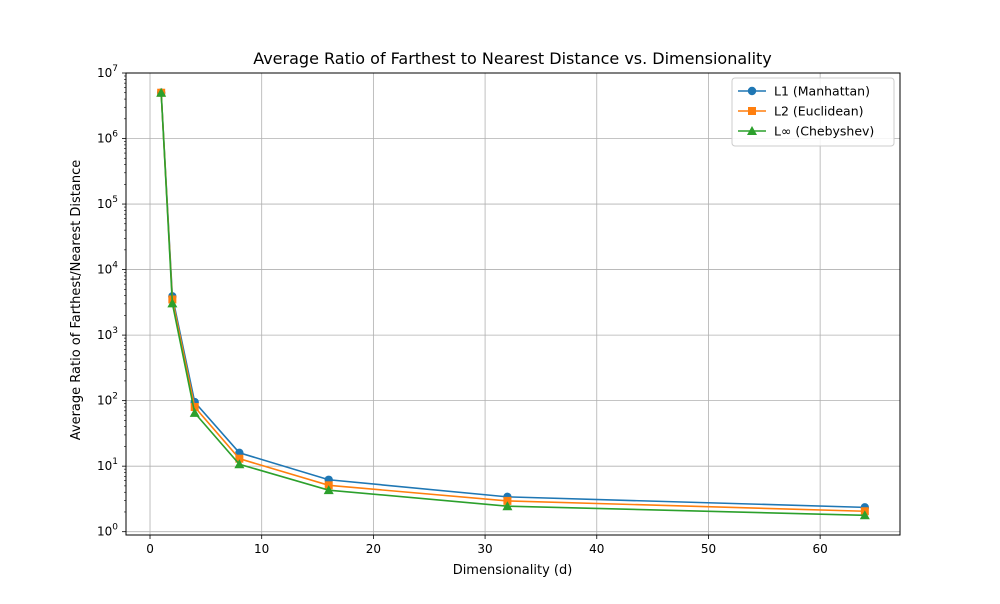  Describe the element at coordinates (824, 131) in the screenshot. I see `legend-label: L∞ (Chebyshev)` at that location.